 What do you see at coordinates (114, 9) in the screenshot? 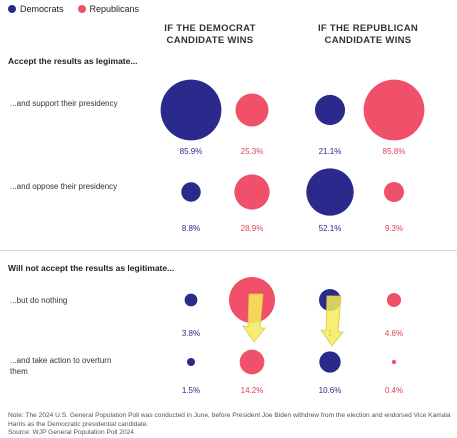
I see `legend-label-republicans: Republicans` at bounding box center [114, 9].